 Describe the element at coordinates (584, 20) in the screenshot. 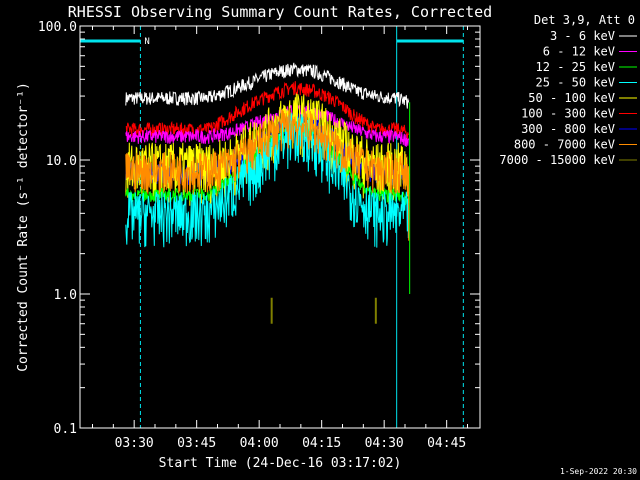

I see `legend-title: Det 3,9, Att 0` at that location.